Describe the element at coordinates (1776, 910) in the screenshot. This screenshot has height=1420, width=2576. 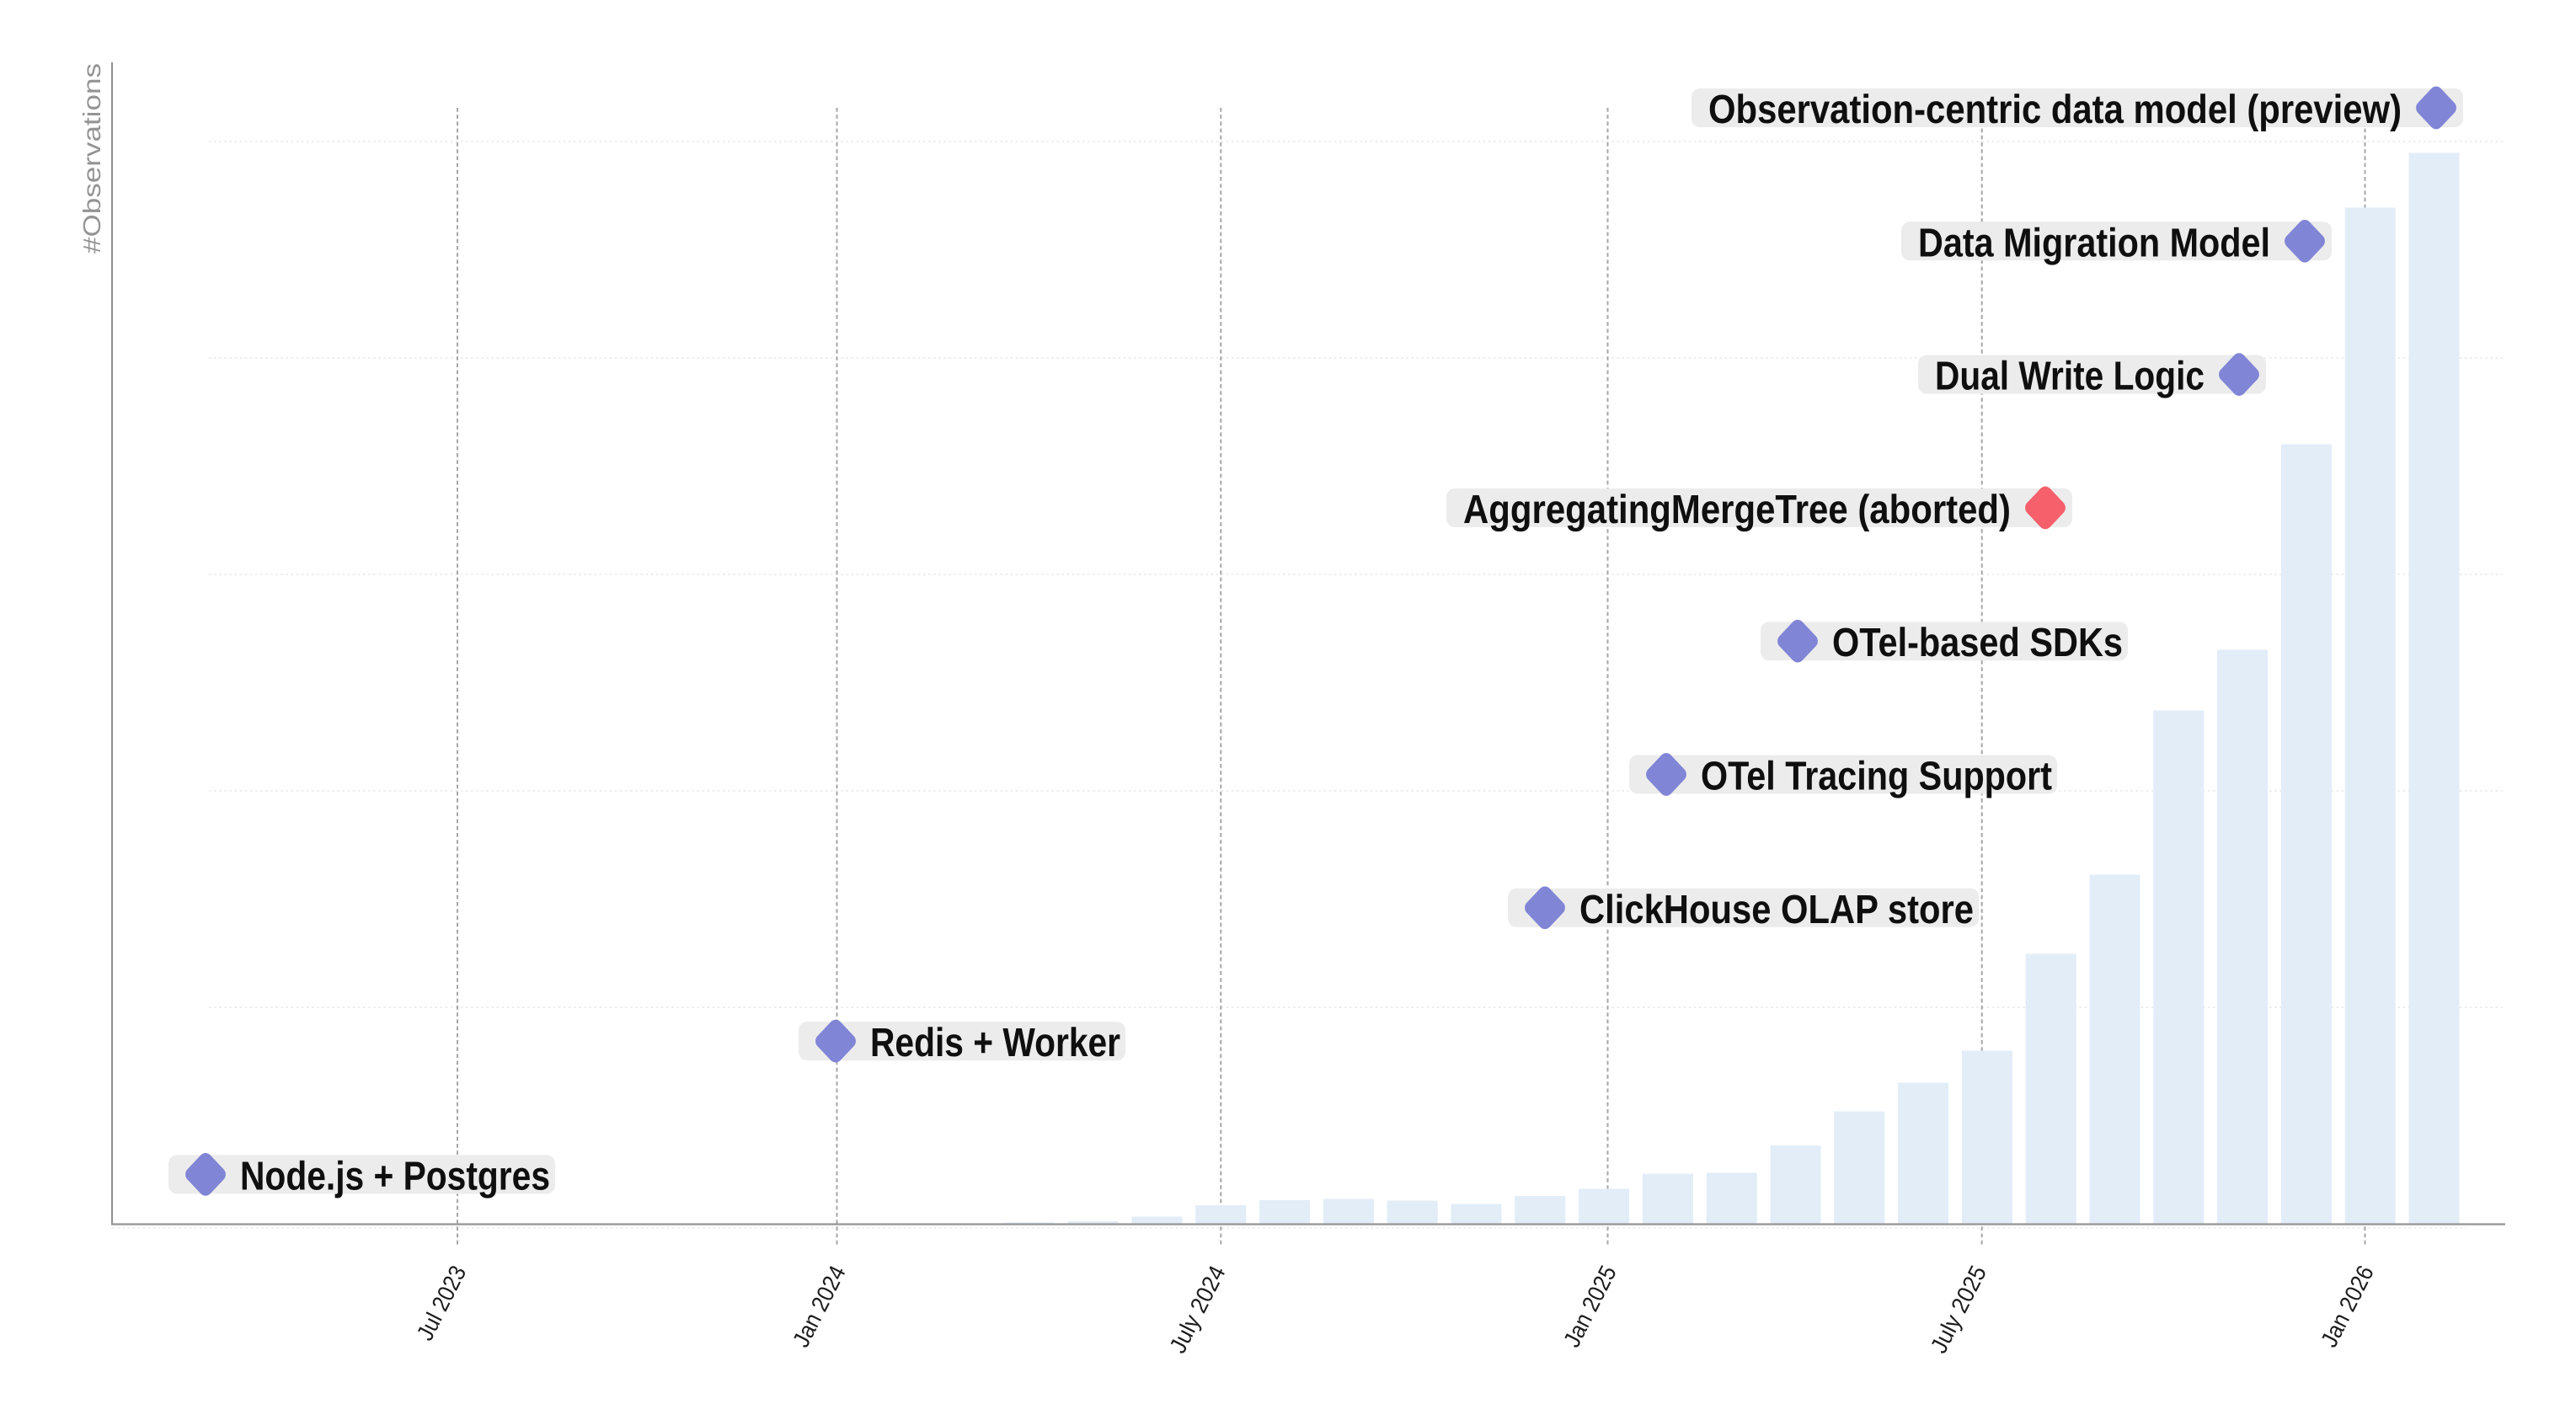
I see `svg-text: ClickHouse OLAP store` at that location.